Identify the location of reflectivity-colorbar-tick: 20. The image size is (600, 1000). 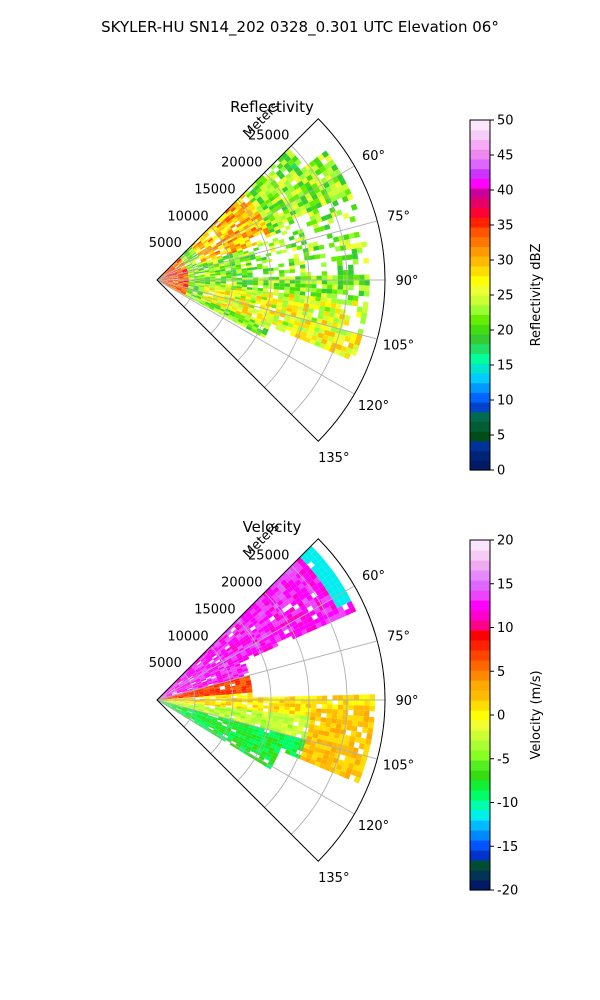
(505, 331).